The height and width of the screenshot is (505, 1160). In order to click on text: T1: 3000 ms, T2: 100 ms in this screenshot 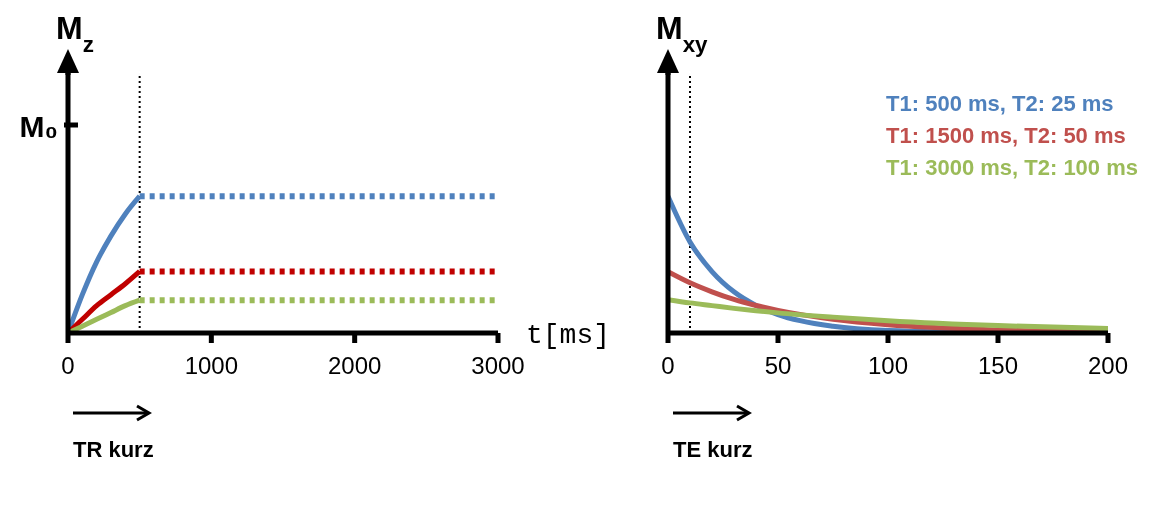, I will do `click(1012, 168)`.